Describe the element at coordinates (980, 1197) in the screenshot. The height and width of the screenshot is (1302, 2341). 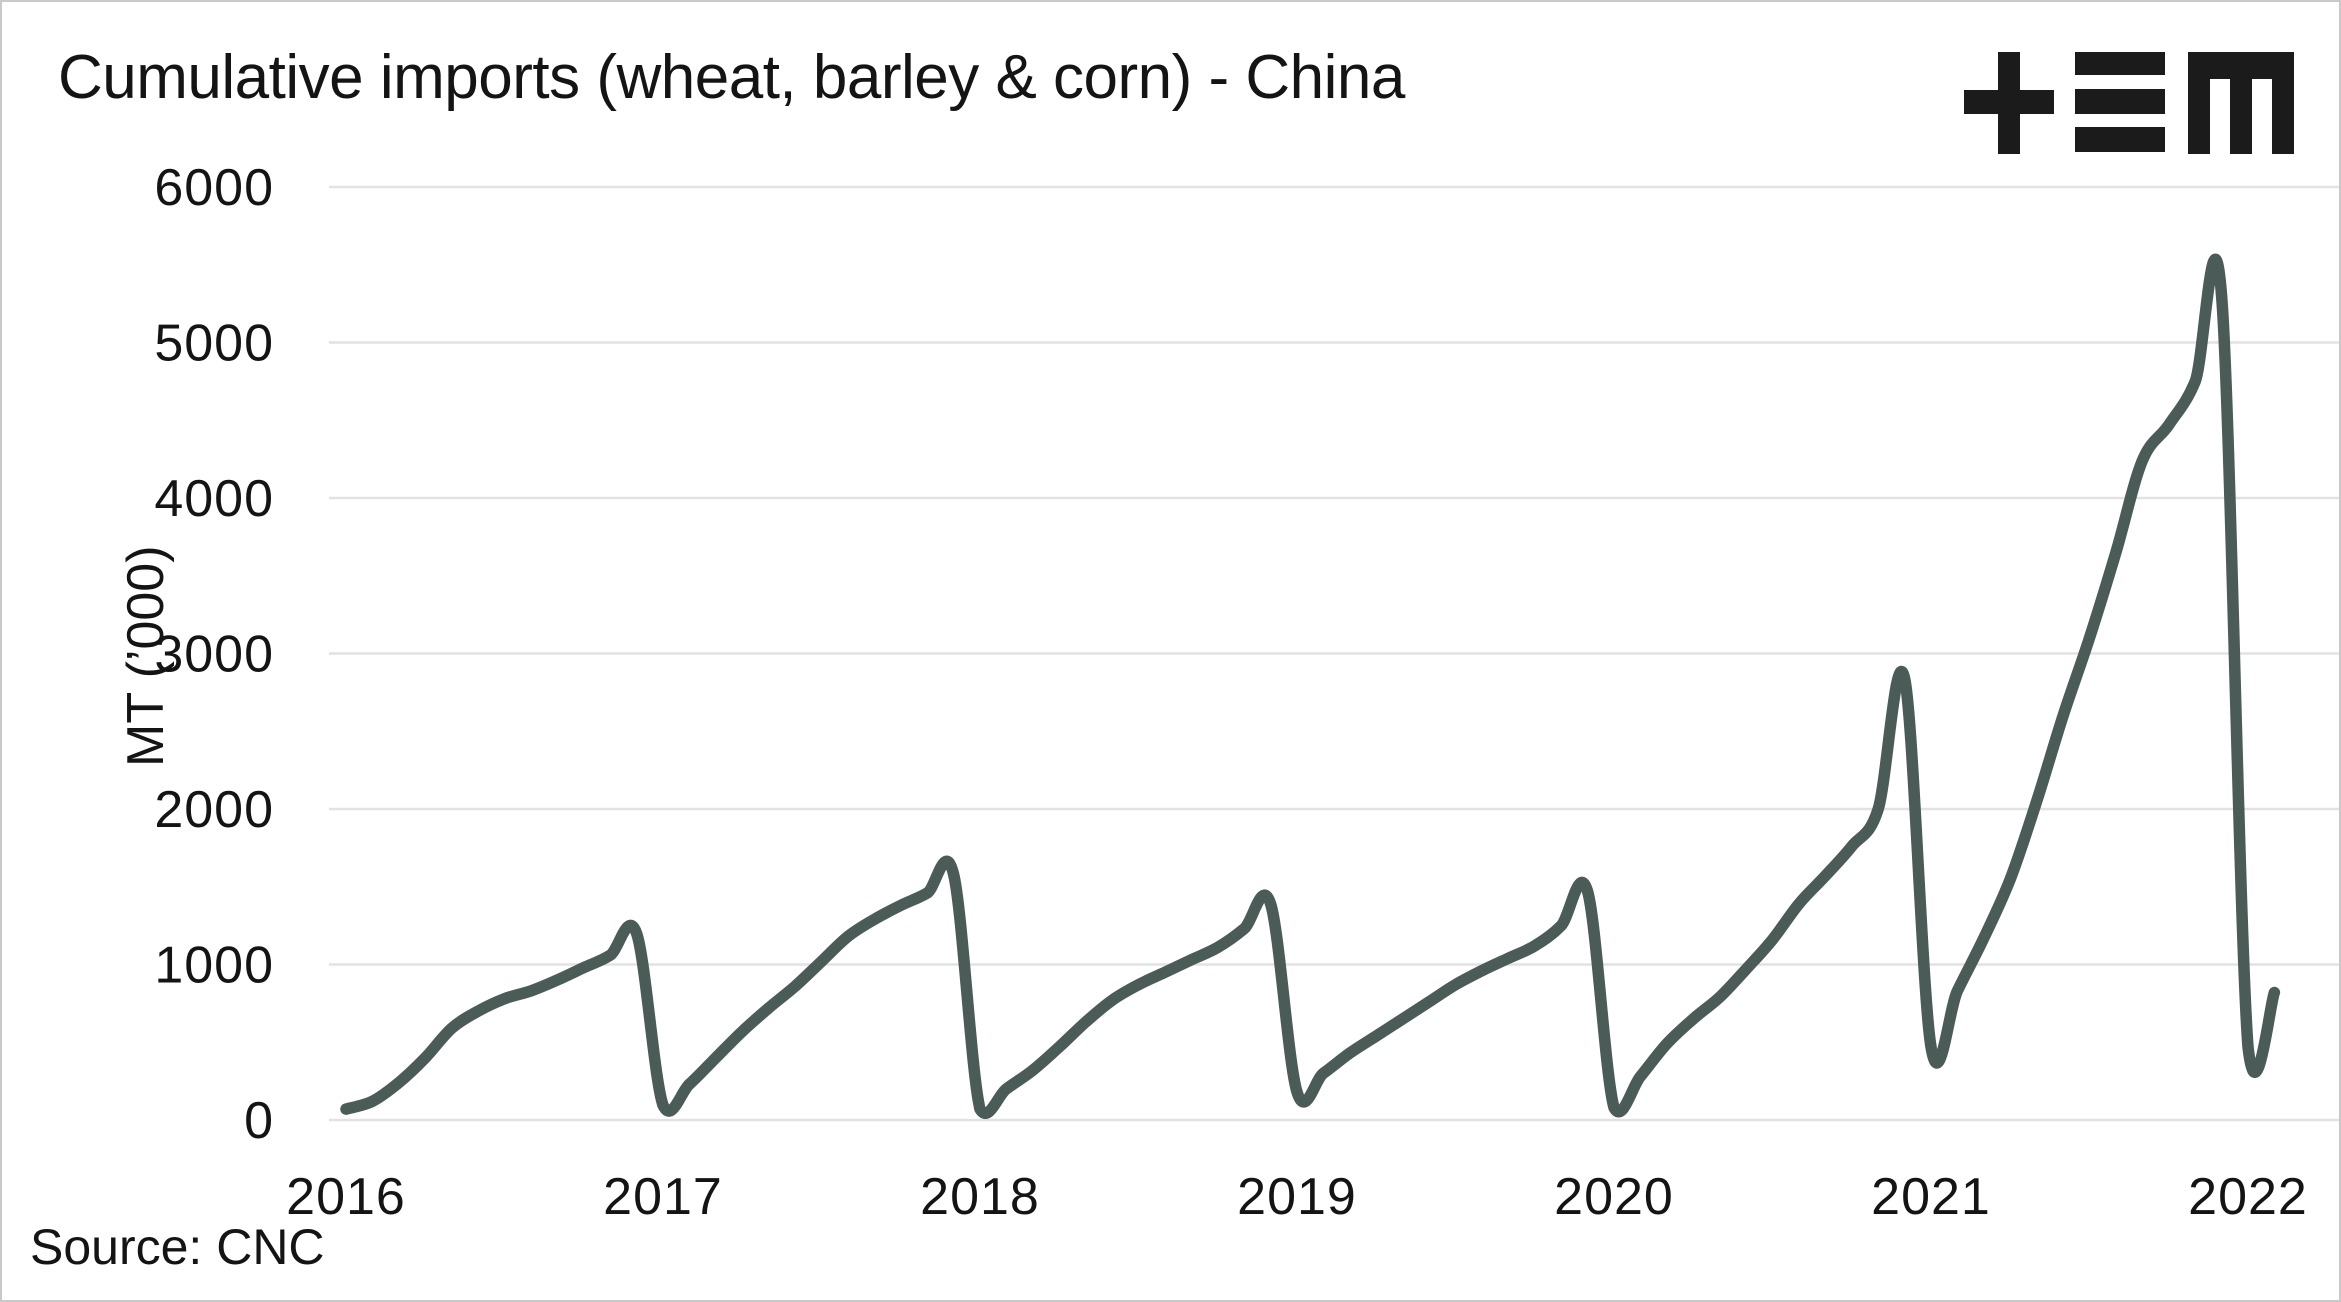
I see `x-tick-label: 2018` at that location.